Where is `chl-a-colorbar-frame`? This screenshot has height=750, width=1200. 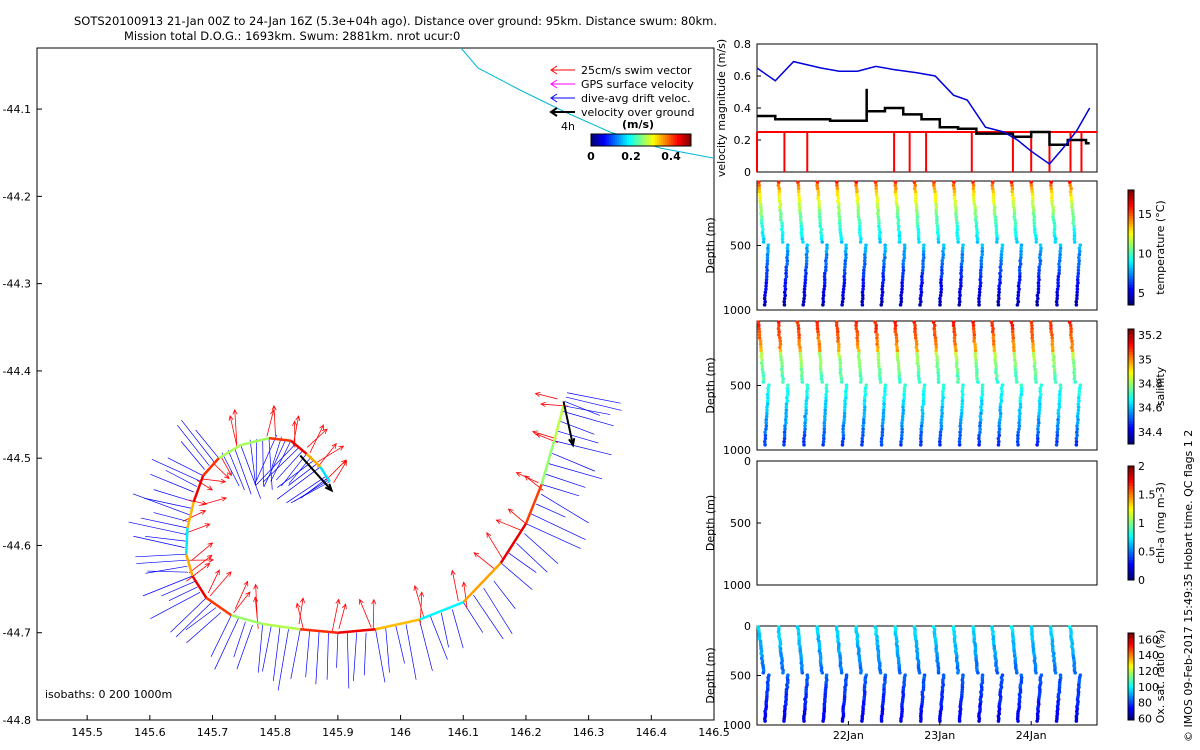 chl-a-colorbar-frame is located at coordinates (1131, 523).